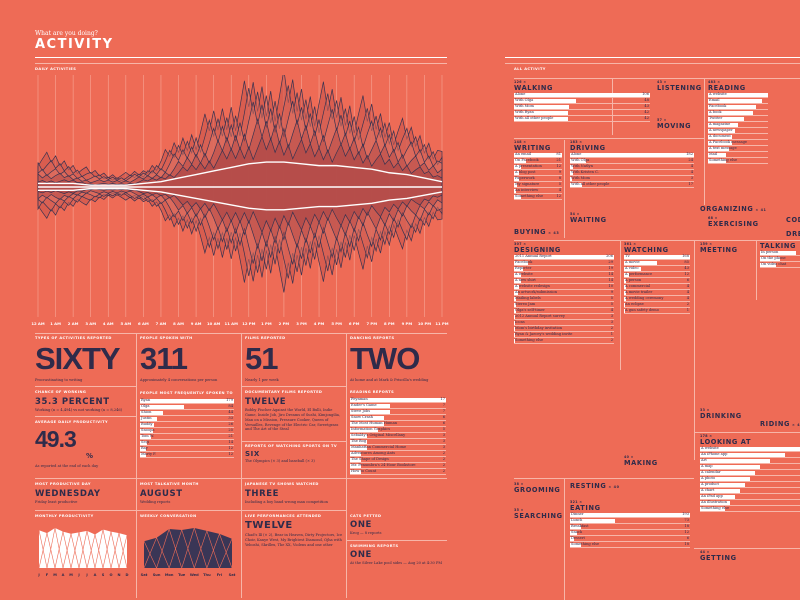  What do you see at coordinates (64, 516) in the screenshot?
I see `monthly-label: MONTHLY PRODUCTIVITY` at bounding box center [64, 516].